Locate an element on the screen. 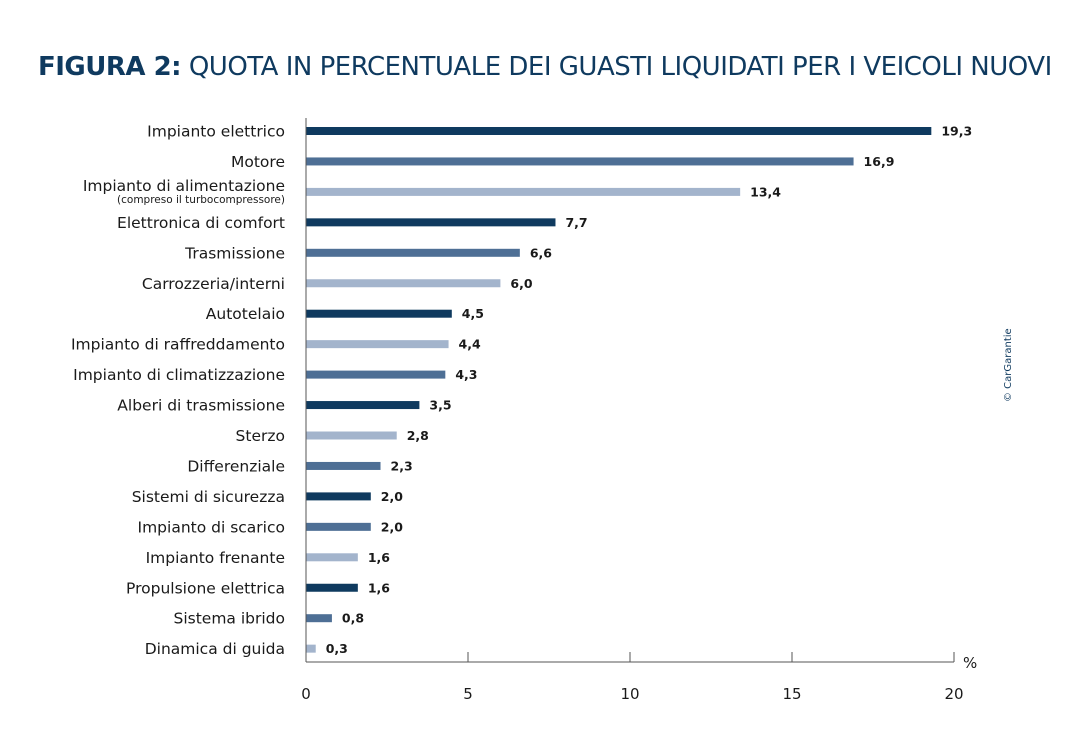 Image resolution: width=1070 pixels, height=756 pixels. category-label: Dinamica di guida is located at coordinates (215, 649).